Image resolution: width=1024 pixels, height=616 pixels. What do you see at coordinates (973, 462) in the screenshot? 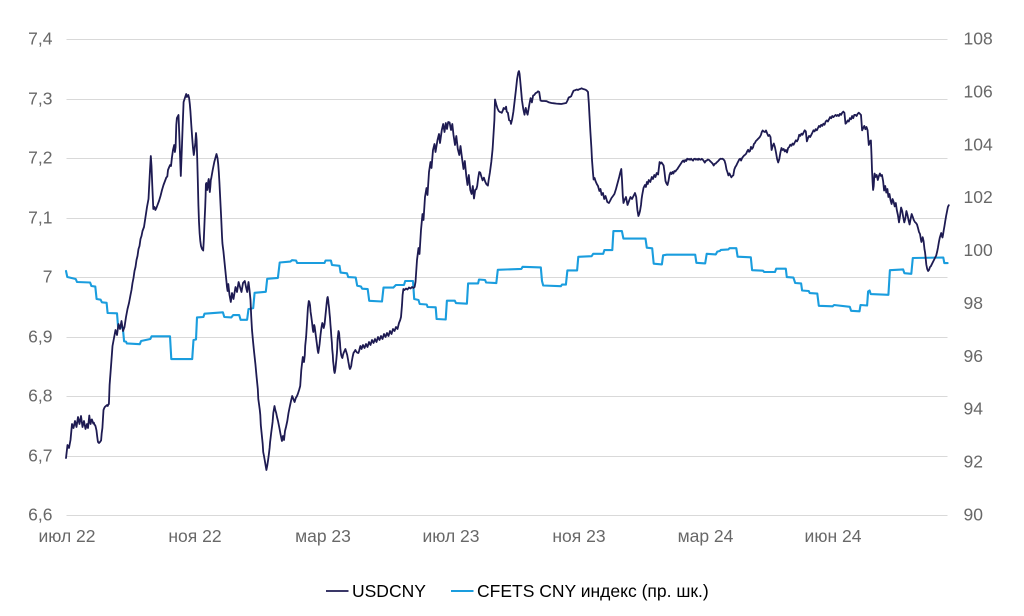
I see `svg-text: 92` at bounding box center [973, 462].